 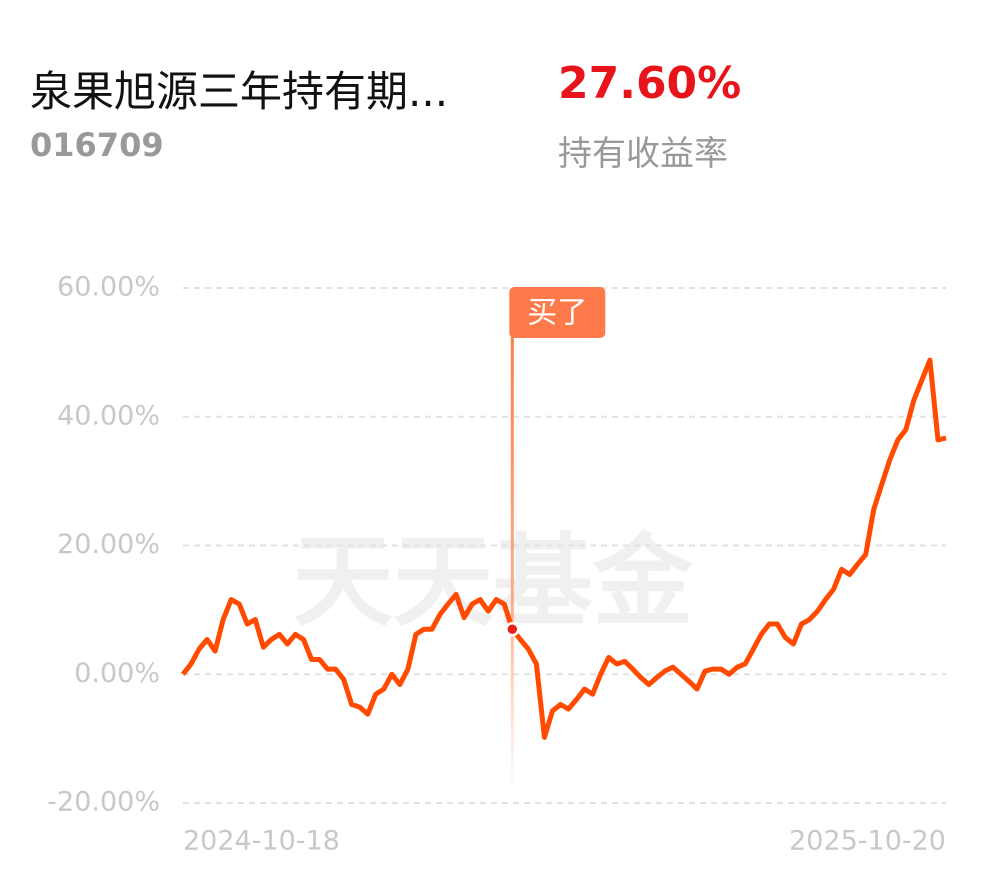 I want to click on watermark: 天天基金, so click(x=493, y=581).